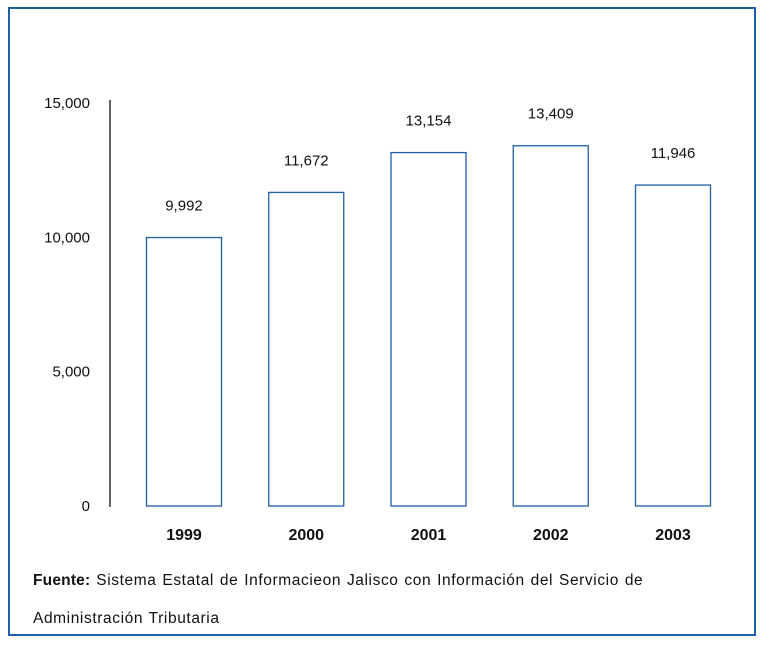  What do you see at coordinates (550, 326) in the screenshot?
I see `bar-2002` at bounding box center [550, 326].